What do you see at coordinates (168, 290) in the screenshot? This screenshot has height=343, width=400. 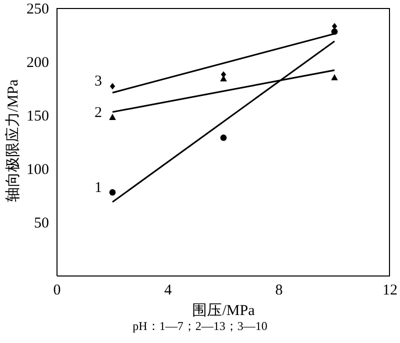 I see `x-tick-label: 4` at bounding box center [168, 290].